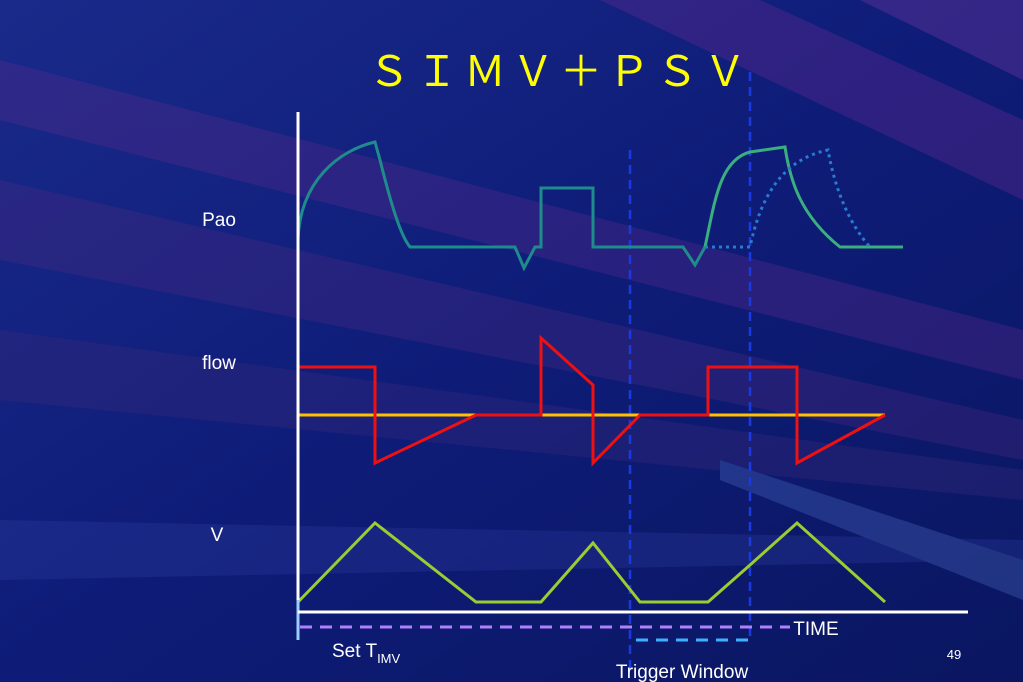 Image resolution: width=1023 pixels, height=682 pixels. Describe the element at coordinates (501, 206) in the screenshot. I see `pao-wave` at that location.